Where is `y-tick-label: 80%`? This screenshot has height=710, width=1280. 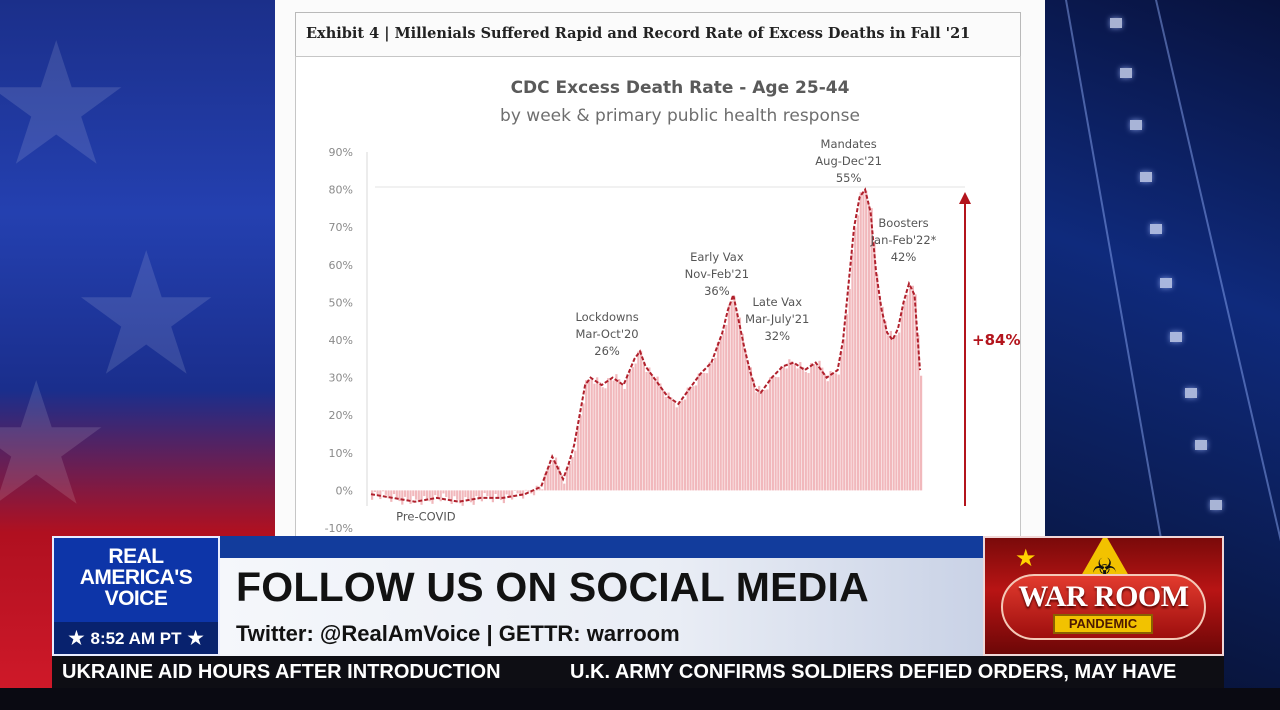 y-tick-label: 80% is located at coordinates (341, 190).